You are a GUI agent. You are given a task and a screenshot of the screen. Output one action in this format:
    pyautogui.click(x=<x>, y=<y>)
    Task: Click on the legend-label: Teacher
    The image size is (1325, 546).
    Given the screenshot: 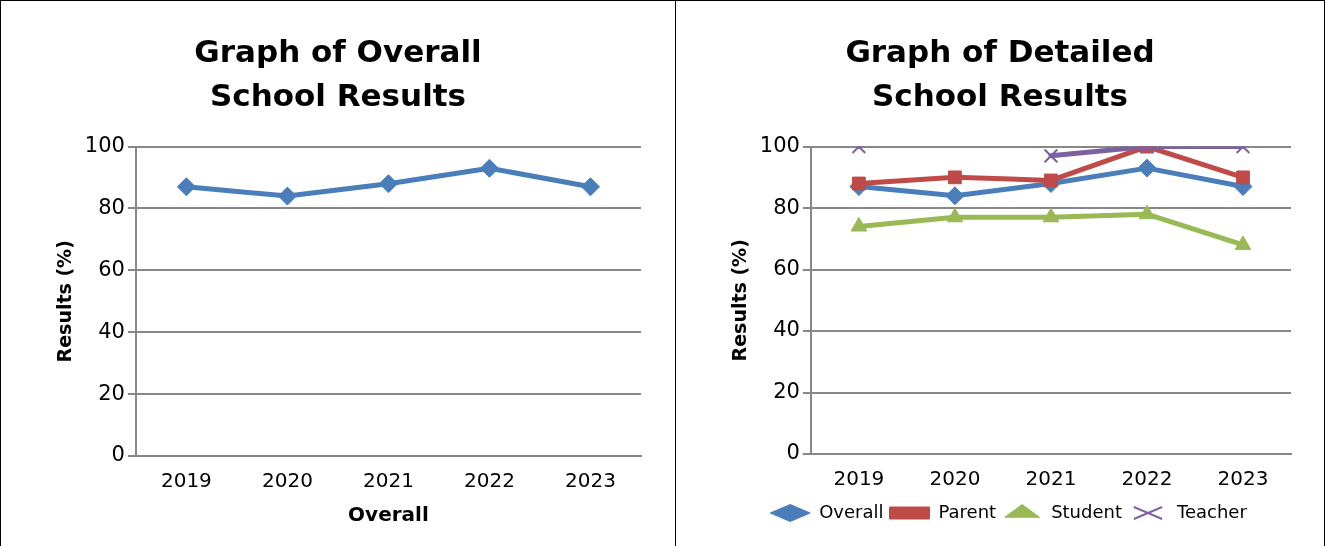 What is the action you would take?
    pyautogui.click(x=1211, y=511)
    